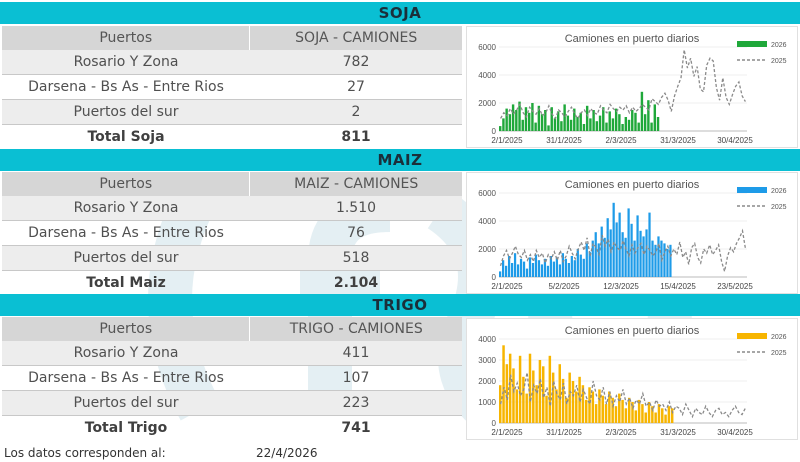 This screenshot has height=462, width=800. Describe the element at coordinates (356, 184) in the screenshot. I see `col-header-camiones: MAIZ - CAMIONES` at that location.